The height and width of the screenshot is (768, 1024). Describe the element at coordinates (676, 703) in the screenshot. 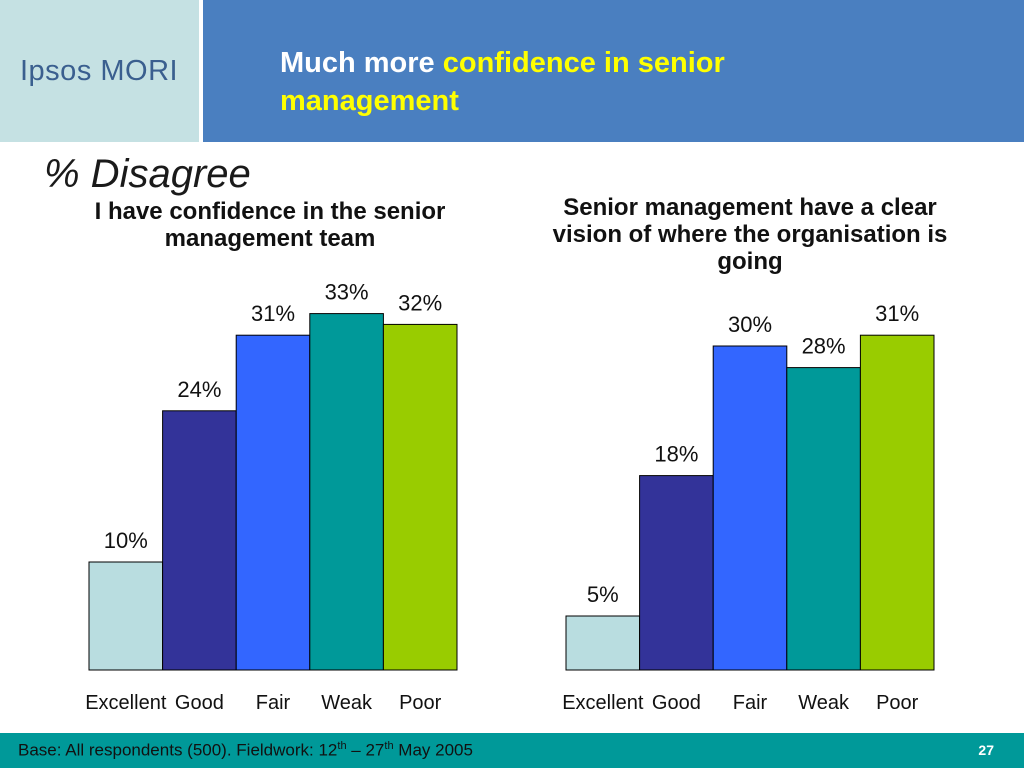

I see `chart-2-tick-label-good: Good` at that location.